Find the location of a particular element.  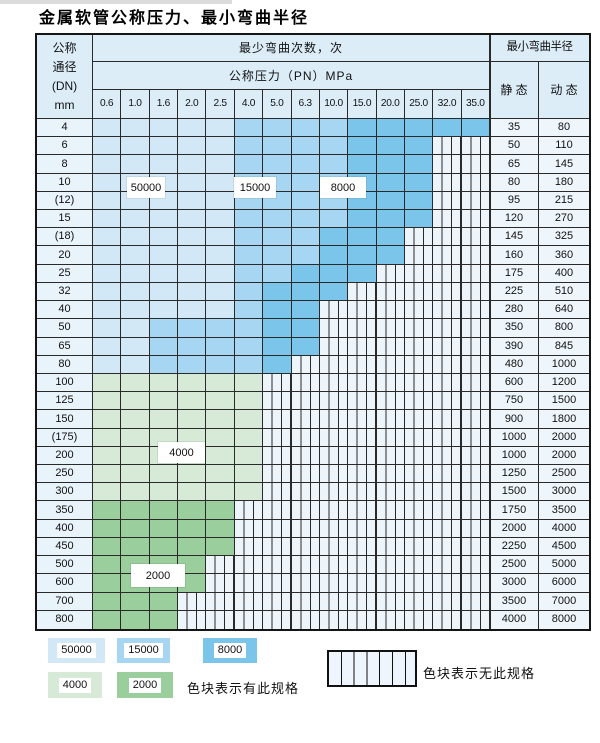

static-value: 95 is located at coordinates (514, 201).